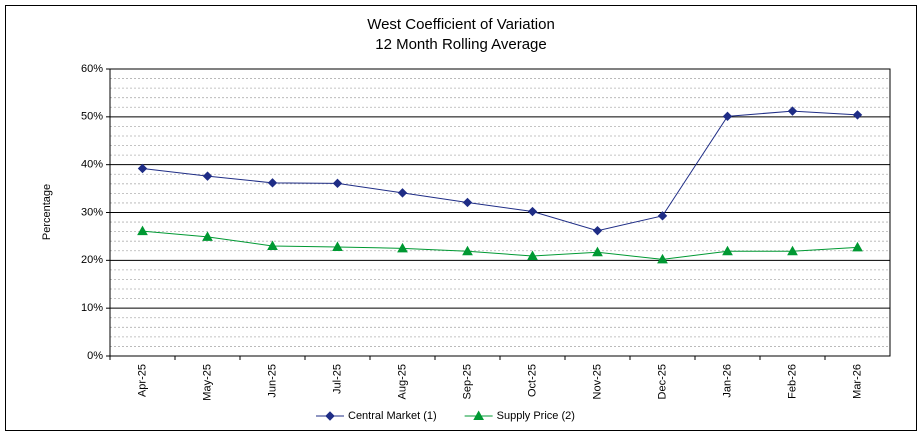 The height and width of the screenshot is (436, 922). Describe the element at coordinates (597, 381) in the screenshot. I see `x-tick-label: Nov-25` at that location.